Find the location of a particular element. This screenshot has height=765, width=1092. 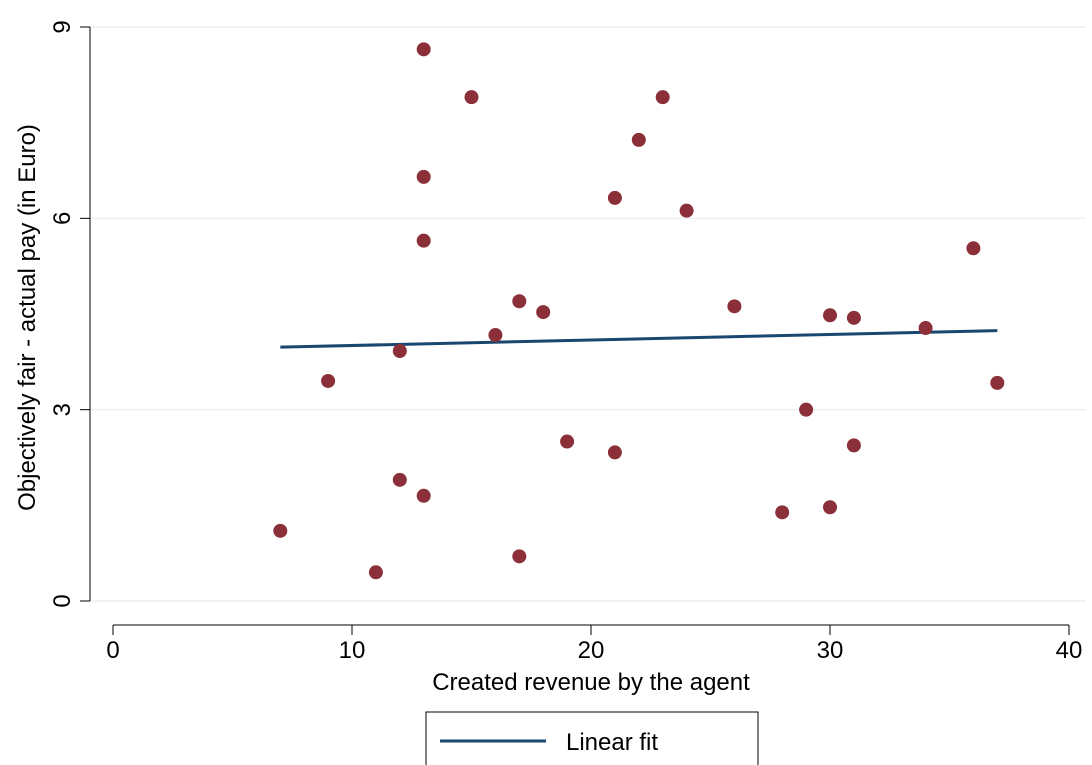

y-axis-title: Objectively fair - actual pay (in Euro) is located at coordinates (27, 317).